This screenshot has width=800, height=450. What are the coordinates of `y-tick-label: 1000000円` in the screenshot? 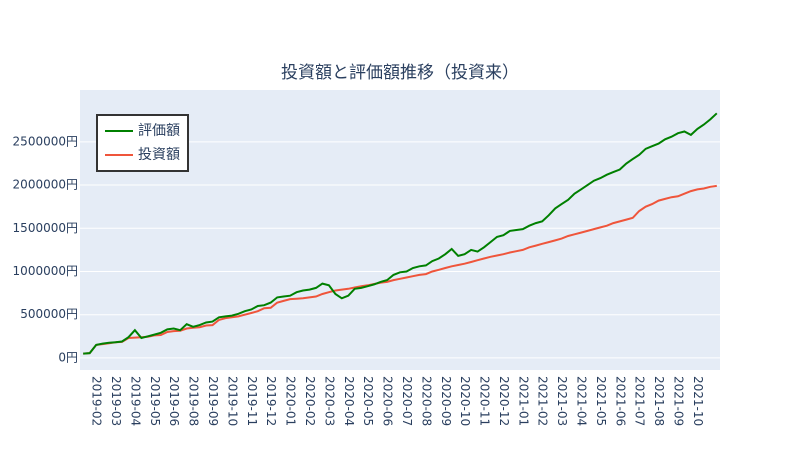 It's located at (45, 271).